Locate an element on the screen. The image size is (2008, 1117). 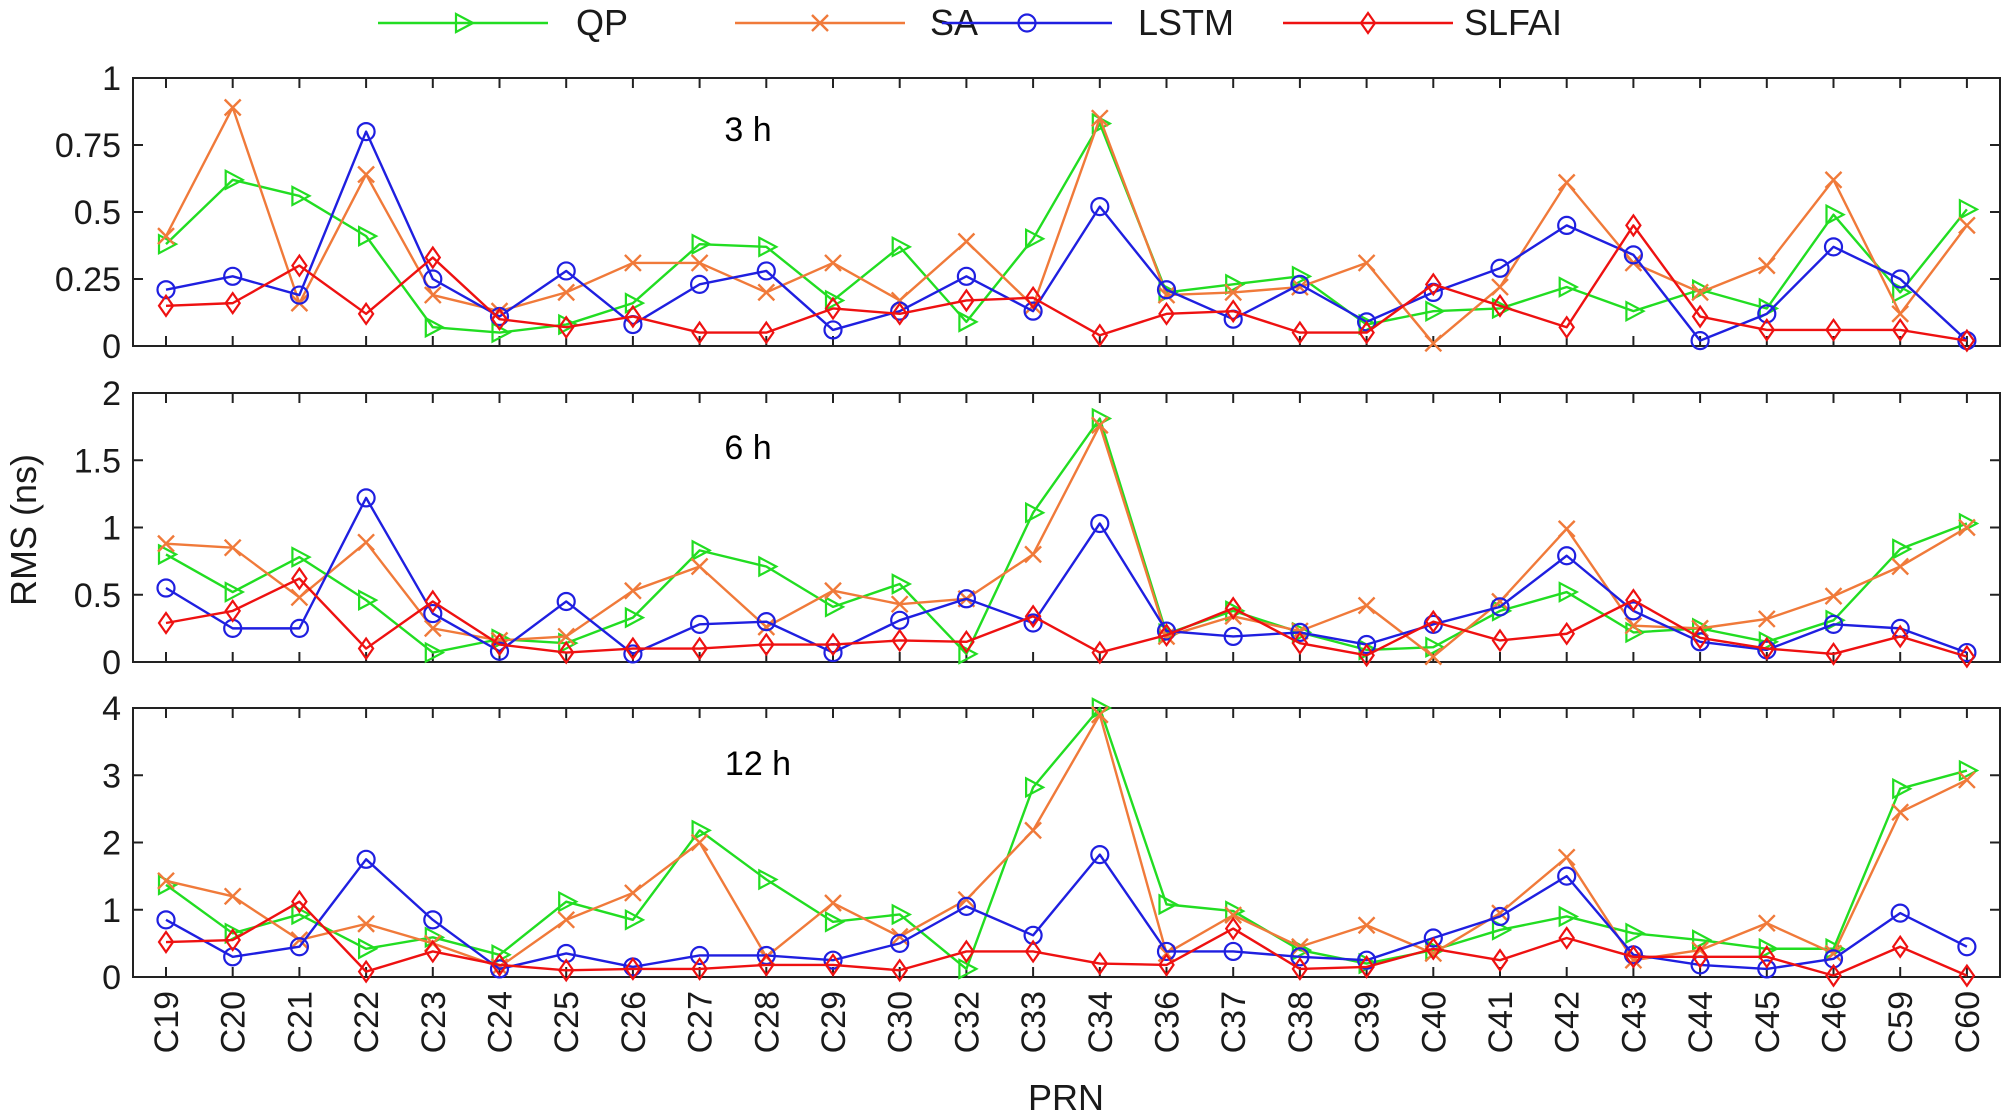
y-tick-label: 0.5 is located at coordinates (97, 213).